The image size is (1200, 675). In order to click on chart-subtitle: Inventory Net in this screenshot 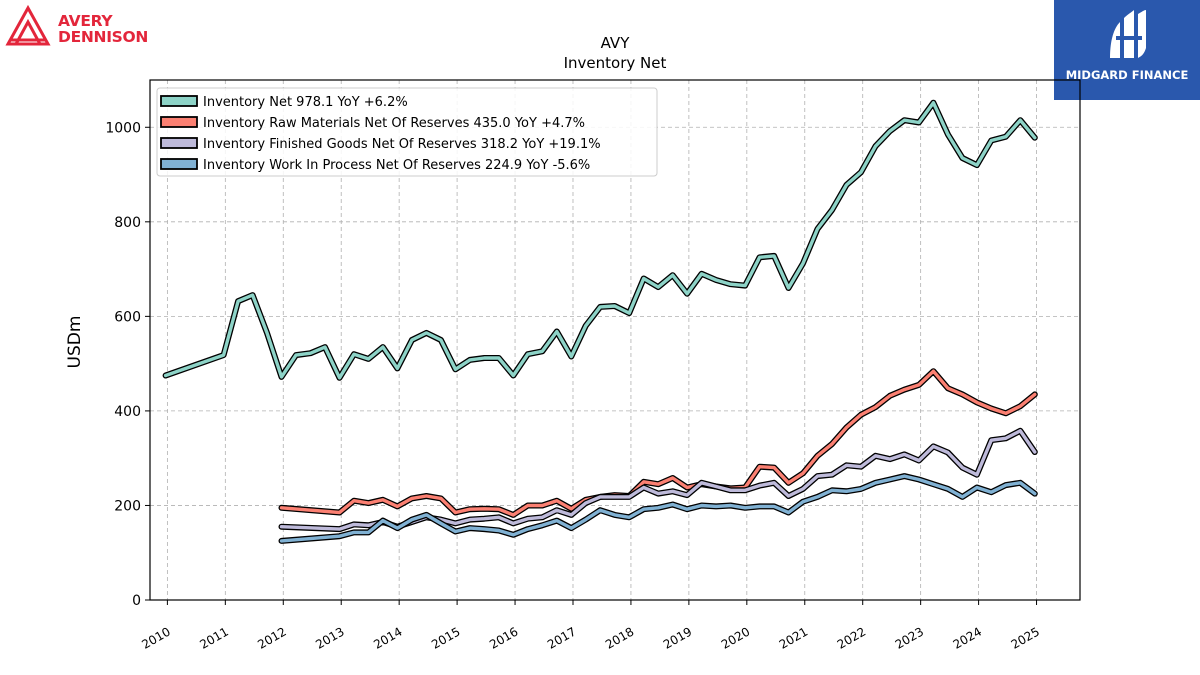, I will do `click(615, 63)`.